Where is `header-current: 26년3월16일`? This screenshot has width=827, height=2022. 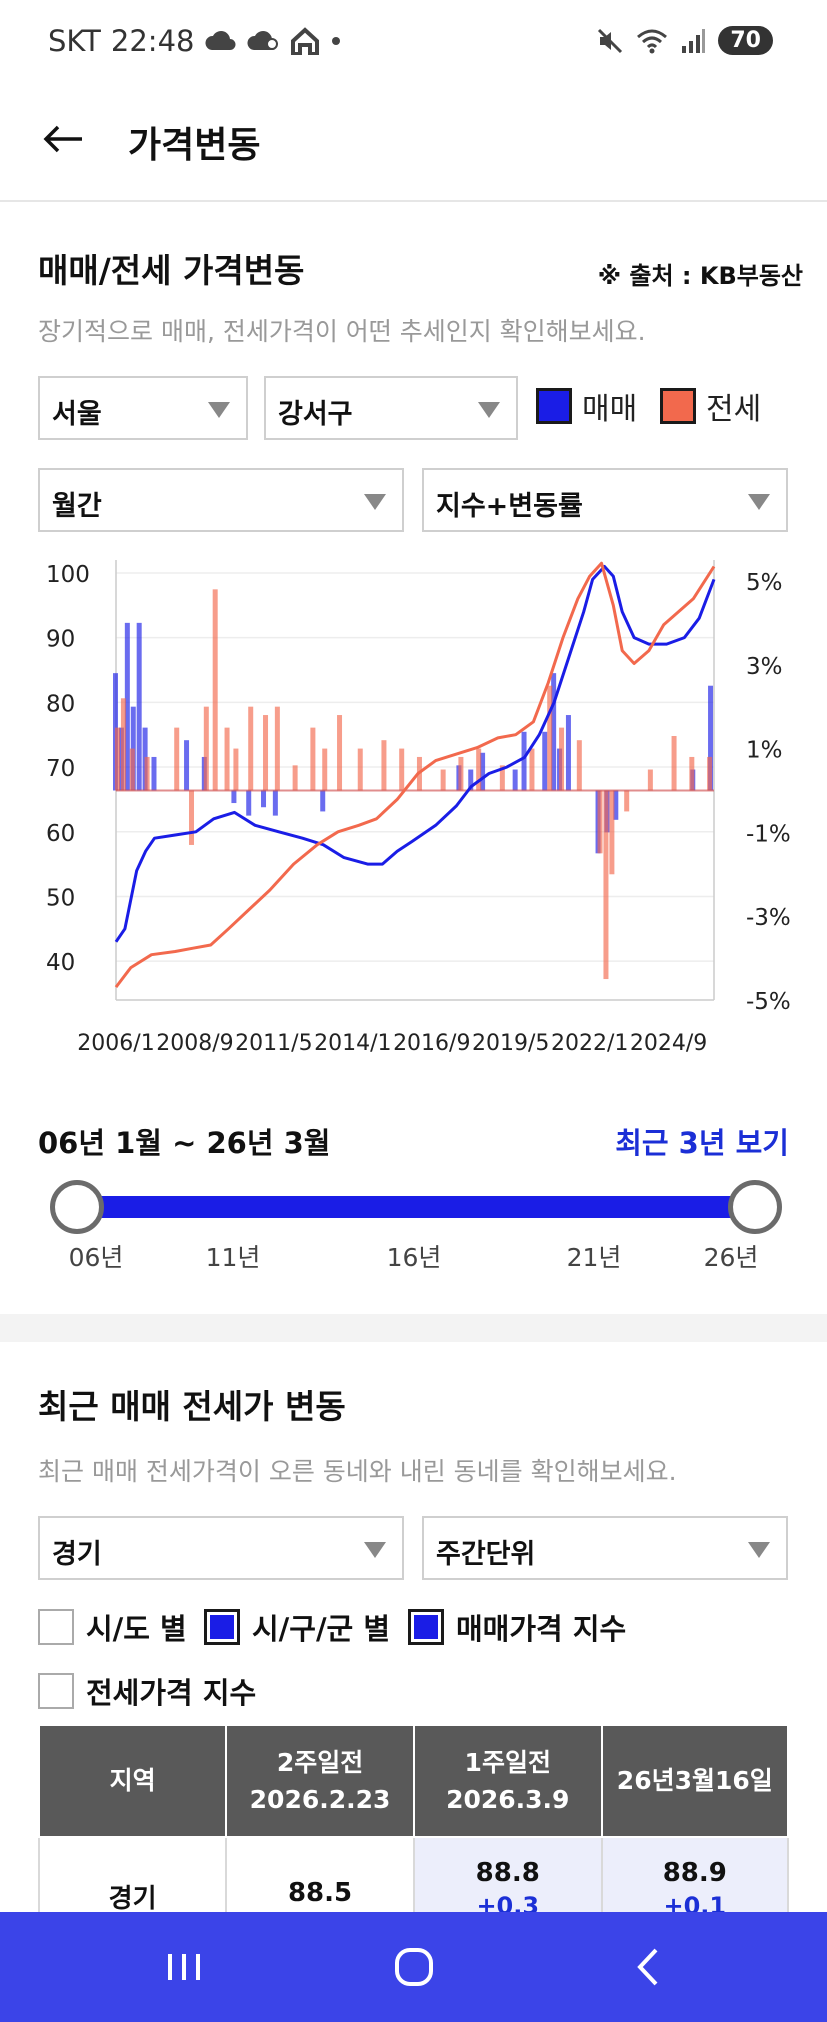 header-current: 26년3월16일 is located at coordinates (694, 1781).